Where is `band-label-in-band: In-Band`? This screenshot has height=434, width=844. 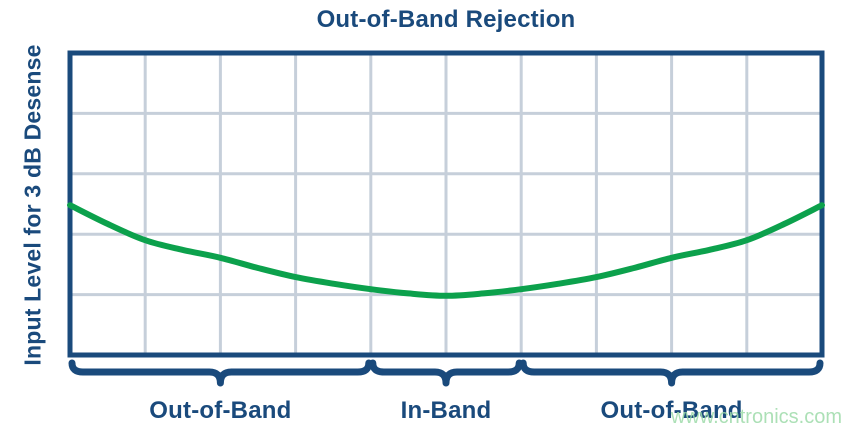
band-label-in-band: In-Band is located at coordinates (446, 410).